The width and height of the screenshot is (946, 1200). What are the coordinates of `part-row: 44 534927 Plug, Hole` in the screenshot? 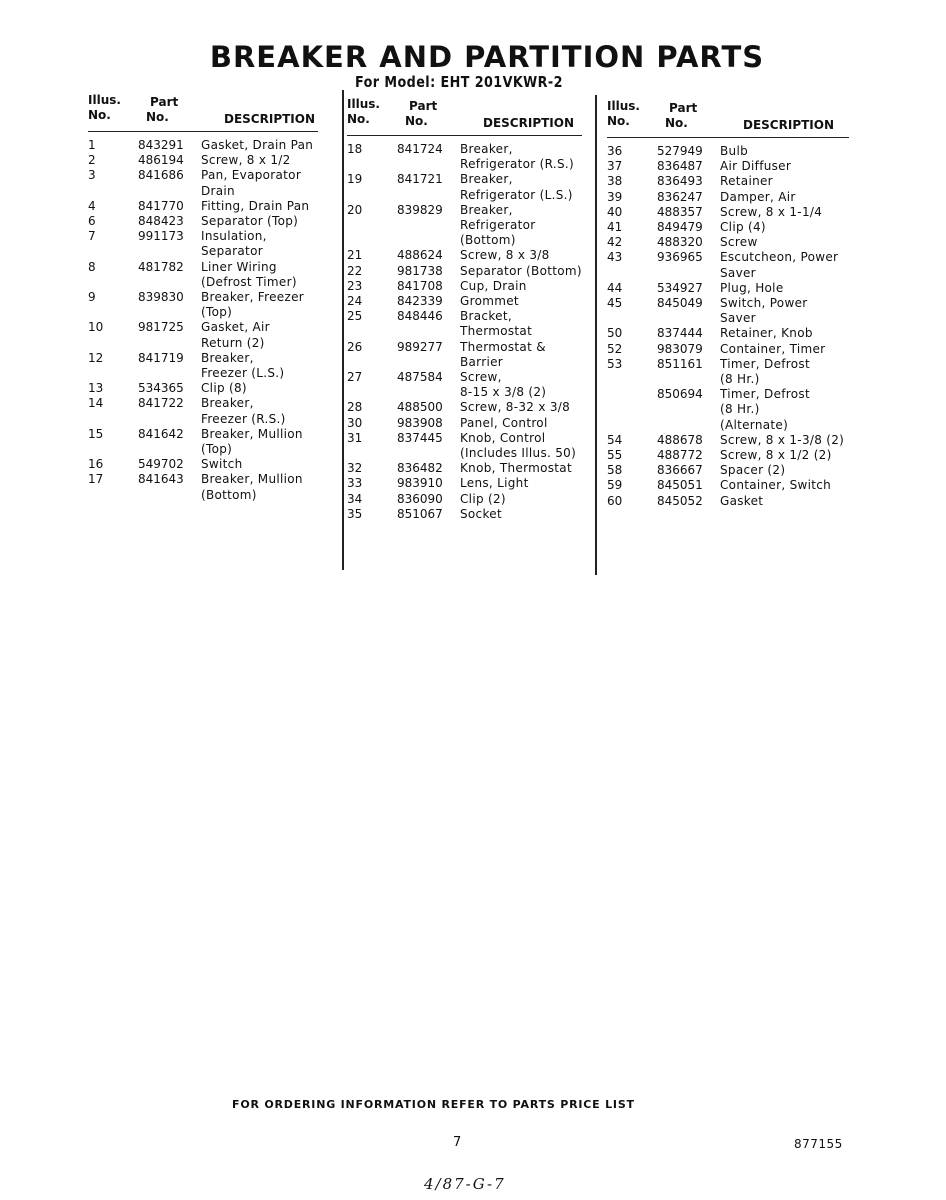 It's located at (728, 288).